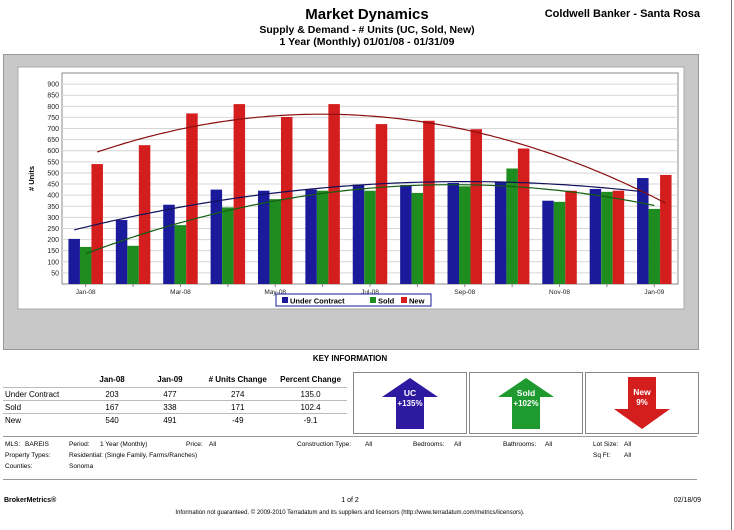 This screenshot has width=734, height=530. What do you see at coordinates (86, 292) in the screenshot?
I see `x-tick-label: Jan-08` at bounding box center [86, 292].